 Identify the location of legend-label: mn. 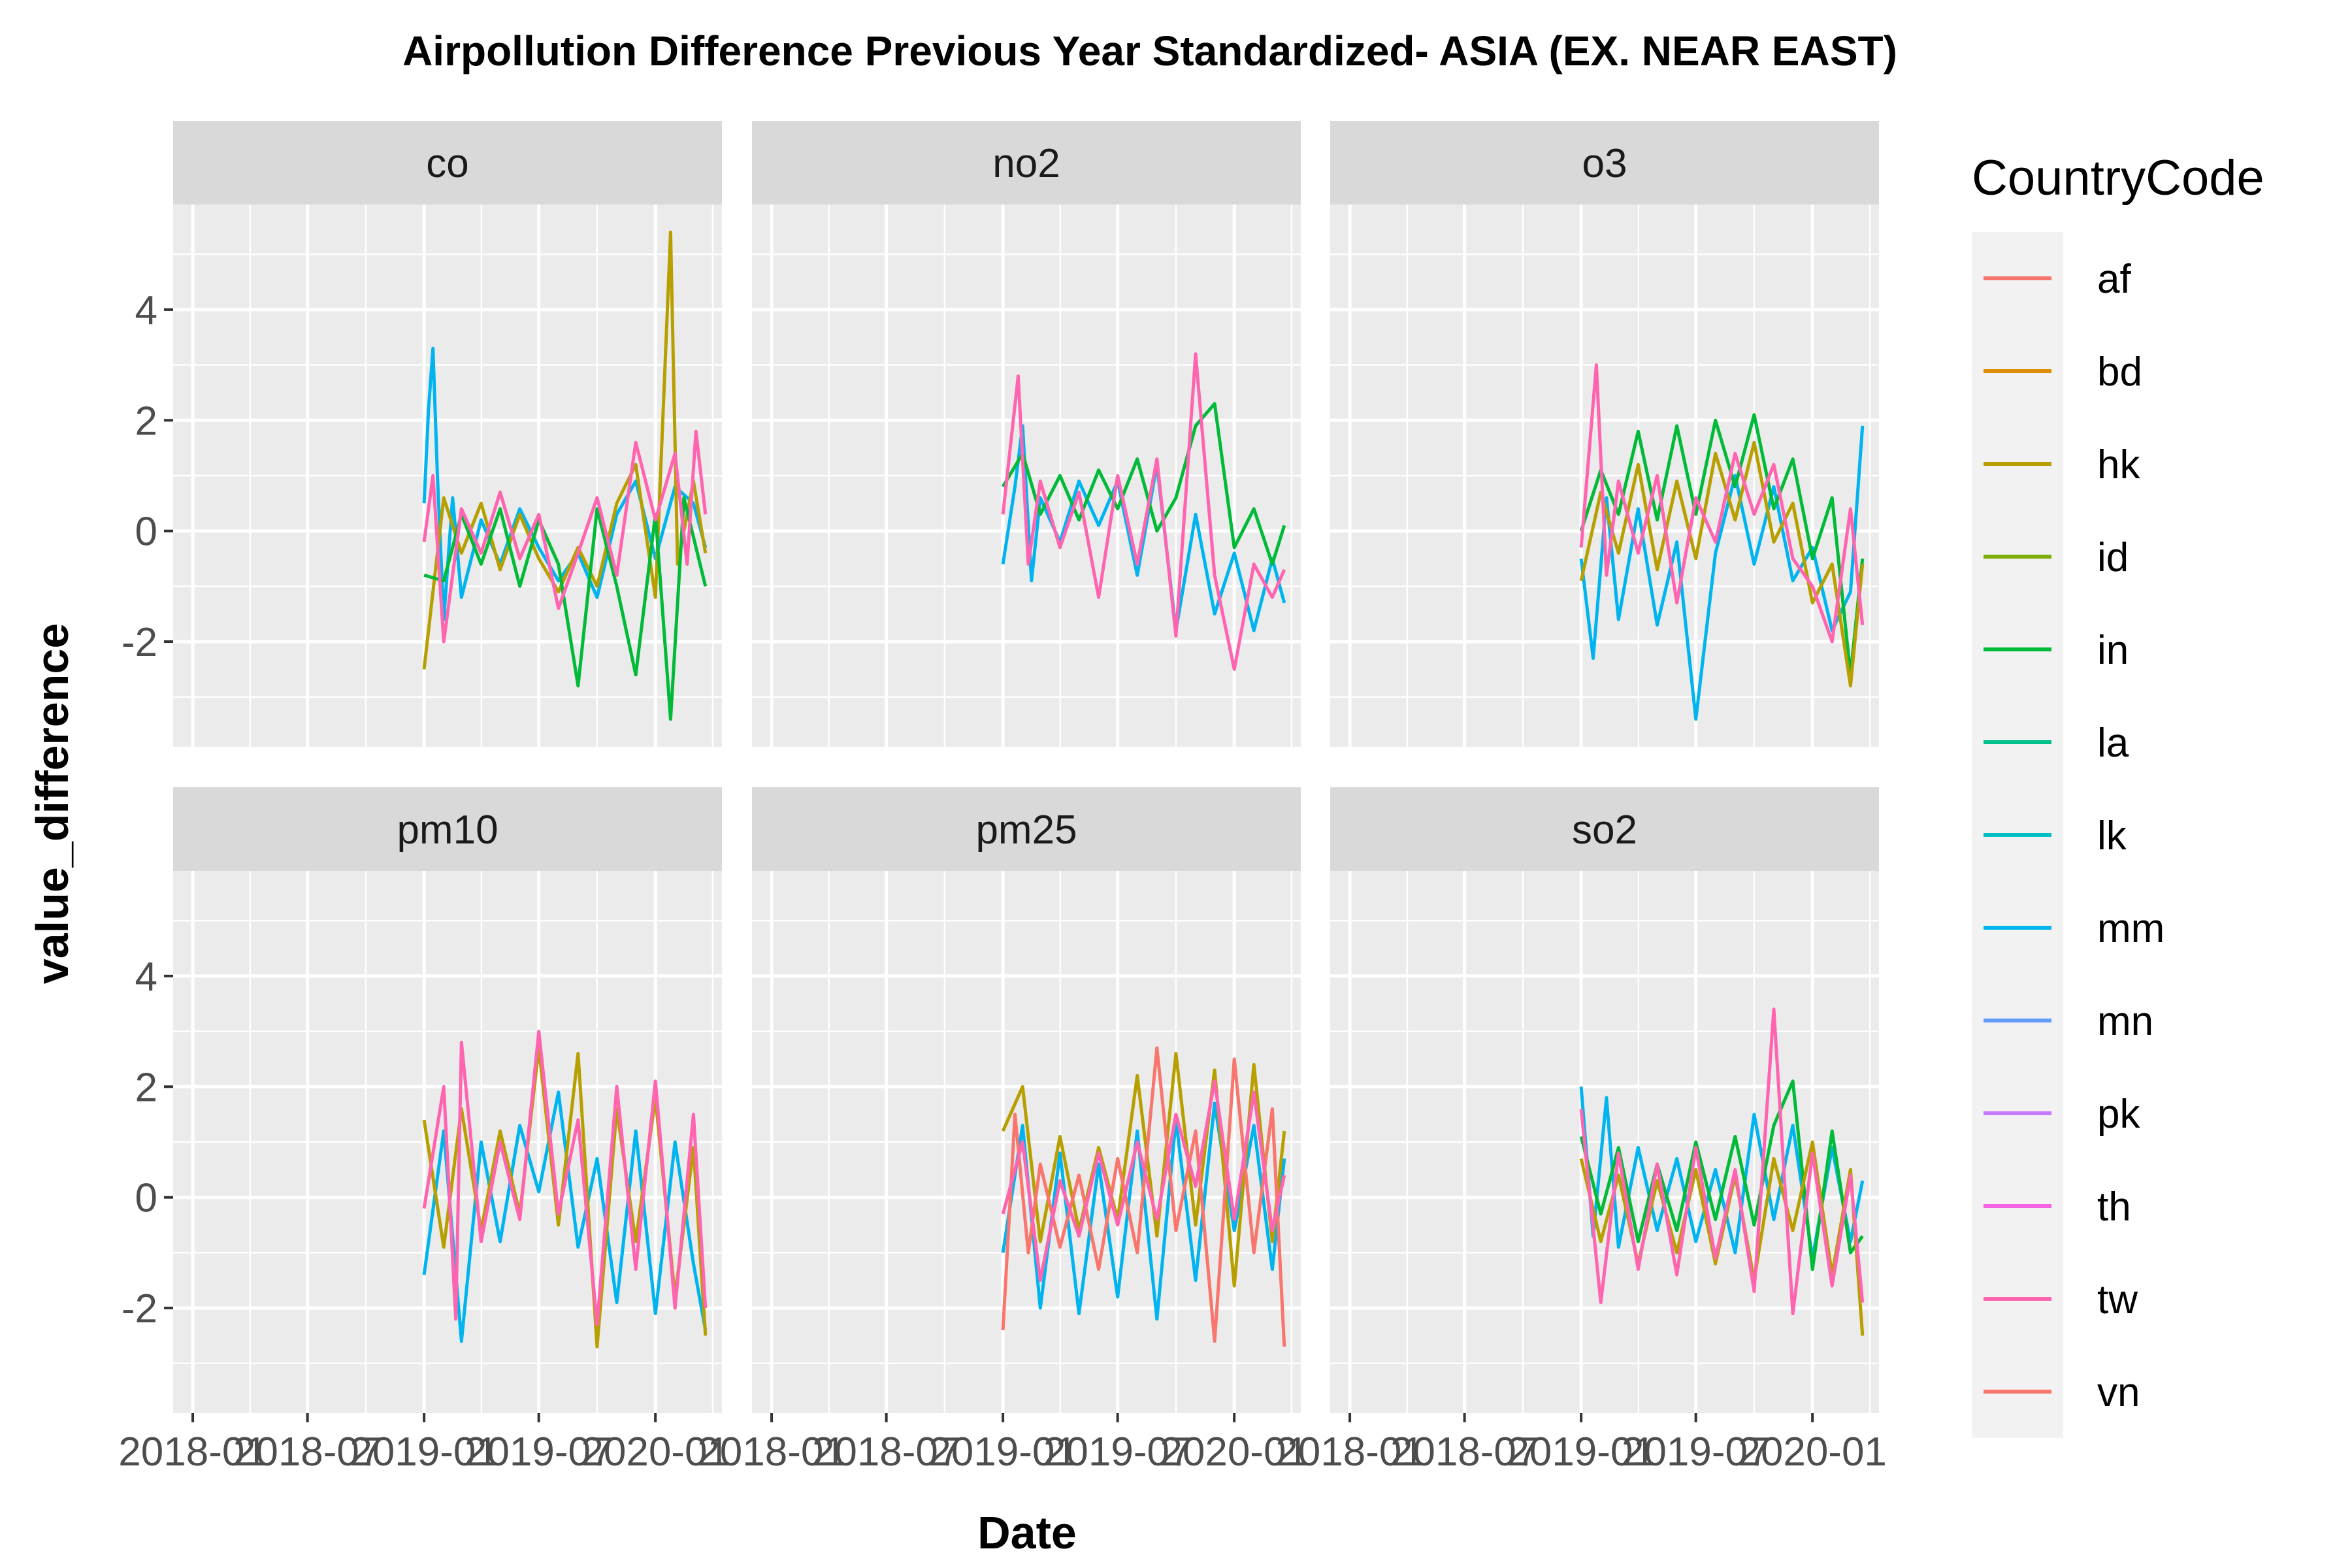
(2125, 1021).